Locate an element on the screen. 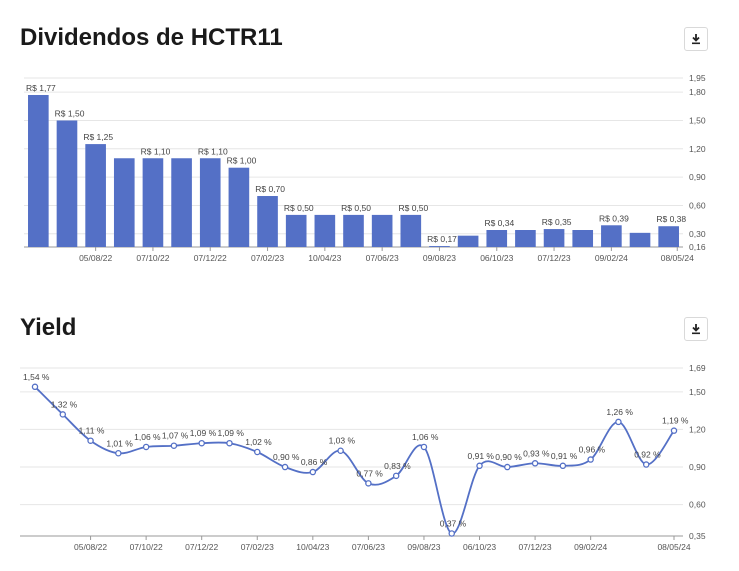 Image resolution: width=739 pixels, height=571 pixels. y-tick-label: 0,30 is located at coordinates (697, 234).